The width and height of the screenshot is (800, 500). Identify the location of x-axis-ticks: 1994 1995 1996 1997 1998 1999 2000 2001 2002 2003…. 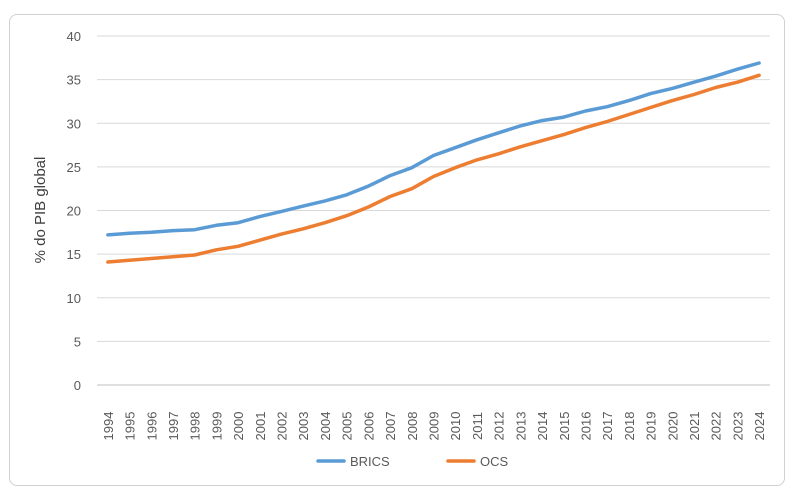
(434, 426).